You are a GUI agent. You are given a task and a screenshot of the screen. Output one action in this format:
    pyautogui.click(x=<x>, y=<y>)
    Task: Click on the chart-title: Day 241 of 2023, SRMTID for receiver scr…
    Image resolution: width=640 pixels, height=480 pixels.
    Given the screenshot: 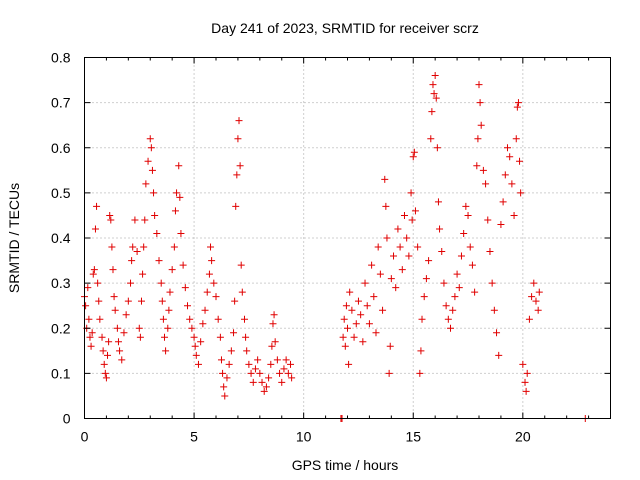 What is the action you would take?
    pyautogui.click(x=345, y=28)
    